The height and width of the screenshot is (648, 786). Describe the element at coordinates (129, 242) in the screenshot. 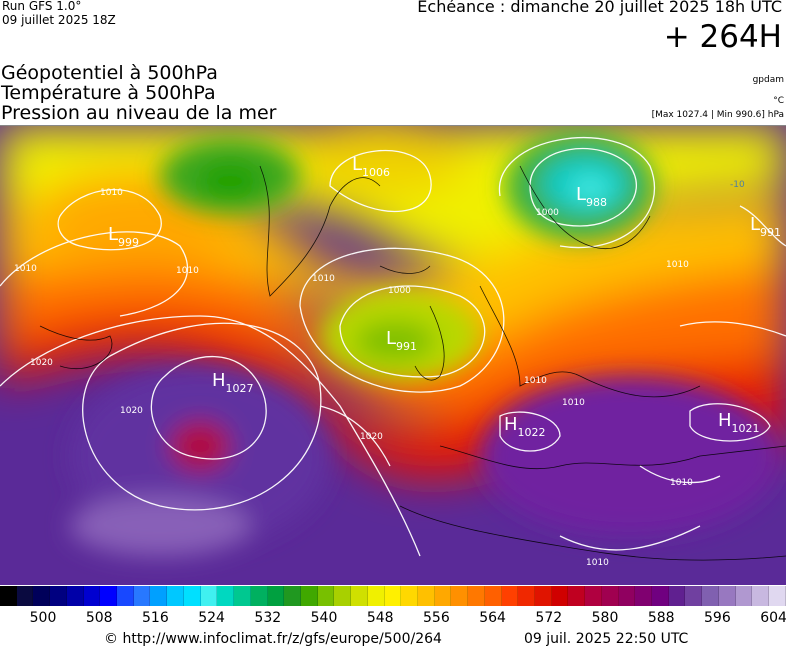

I see `low-value: 999` at that location.